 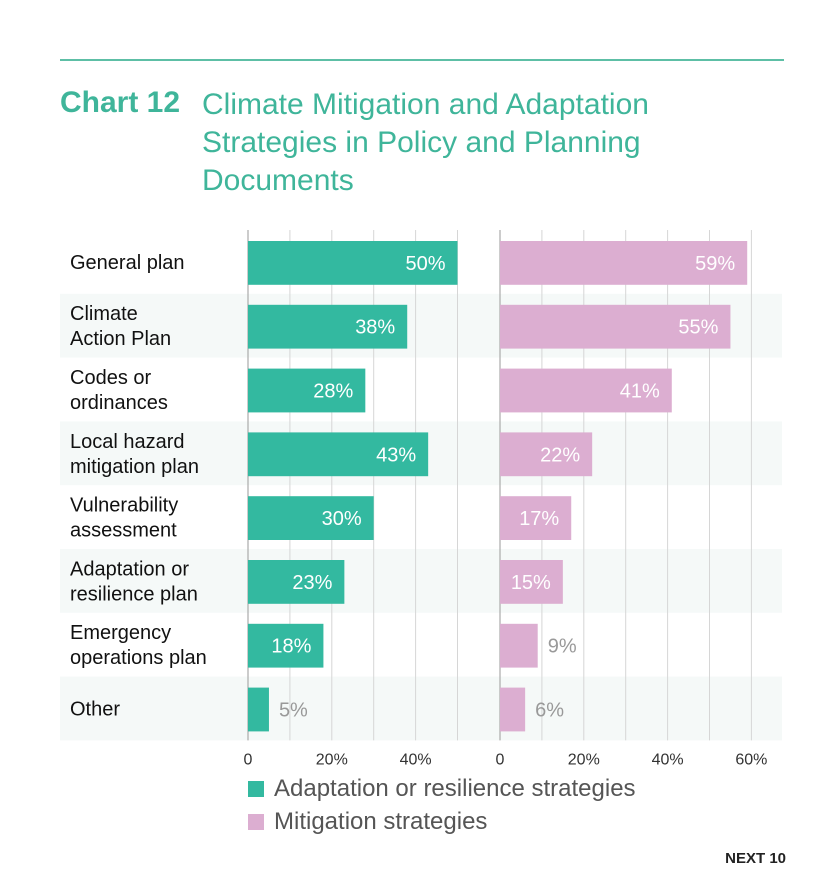 I want to click on category-label: Other, so click(x=95, y=710).